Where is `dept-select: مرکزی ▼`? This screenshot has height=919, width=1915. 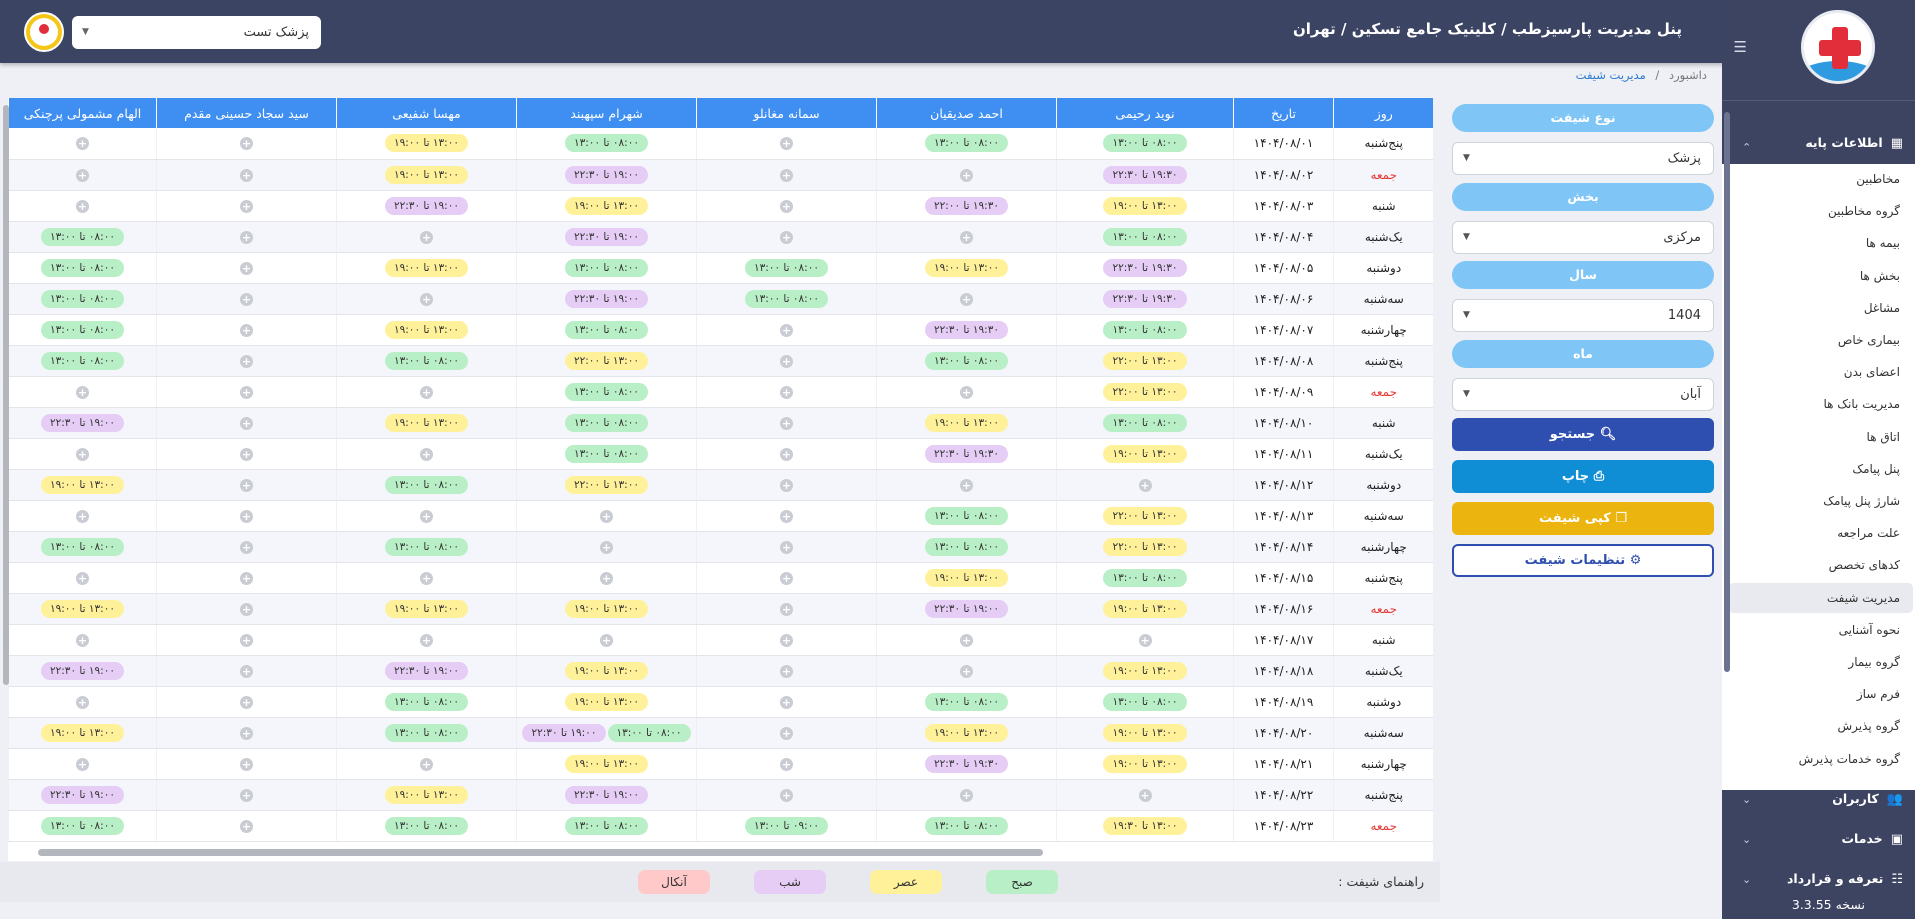 dept-select: مرکزی ▼ is located at coordinates (1583, 237).